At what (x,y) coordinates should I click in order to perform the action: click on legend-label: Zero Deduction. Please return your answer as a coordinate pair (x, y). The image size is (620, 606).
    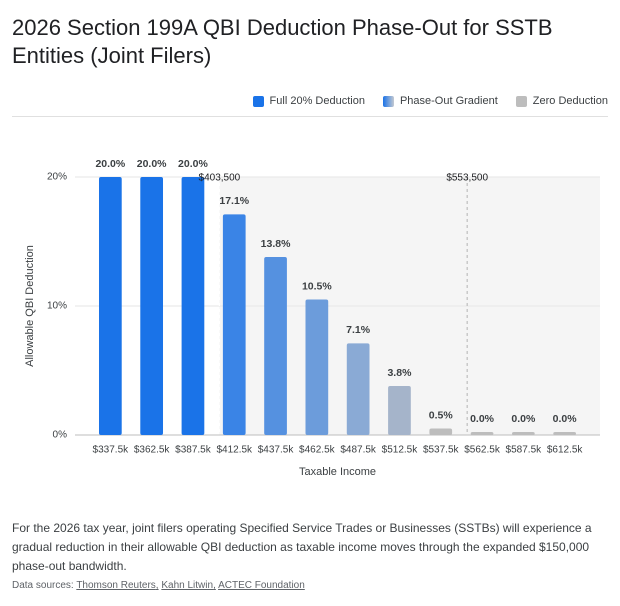
    Looking at the image, I should click on (570, 101).